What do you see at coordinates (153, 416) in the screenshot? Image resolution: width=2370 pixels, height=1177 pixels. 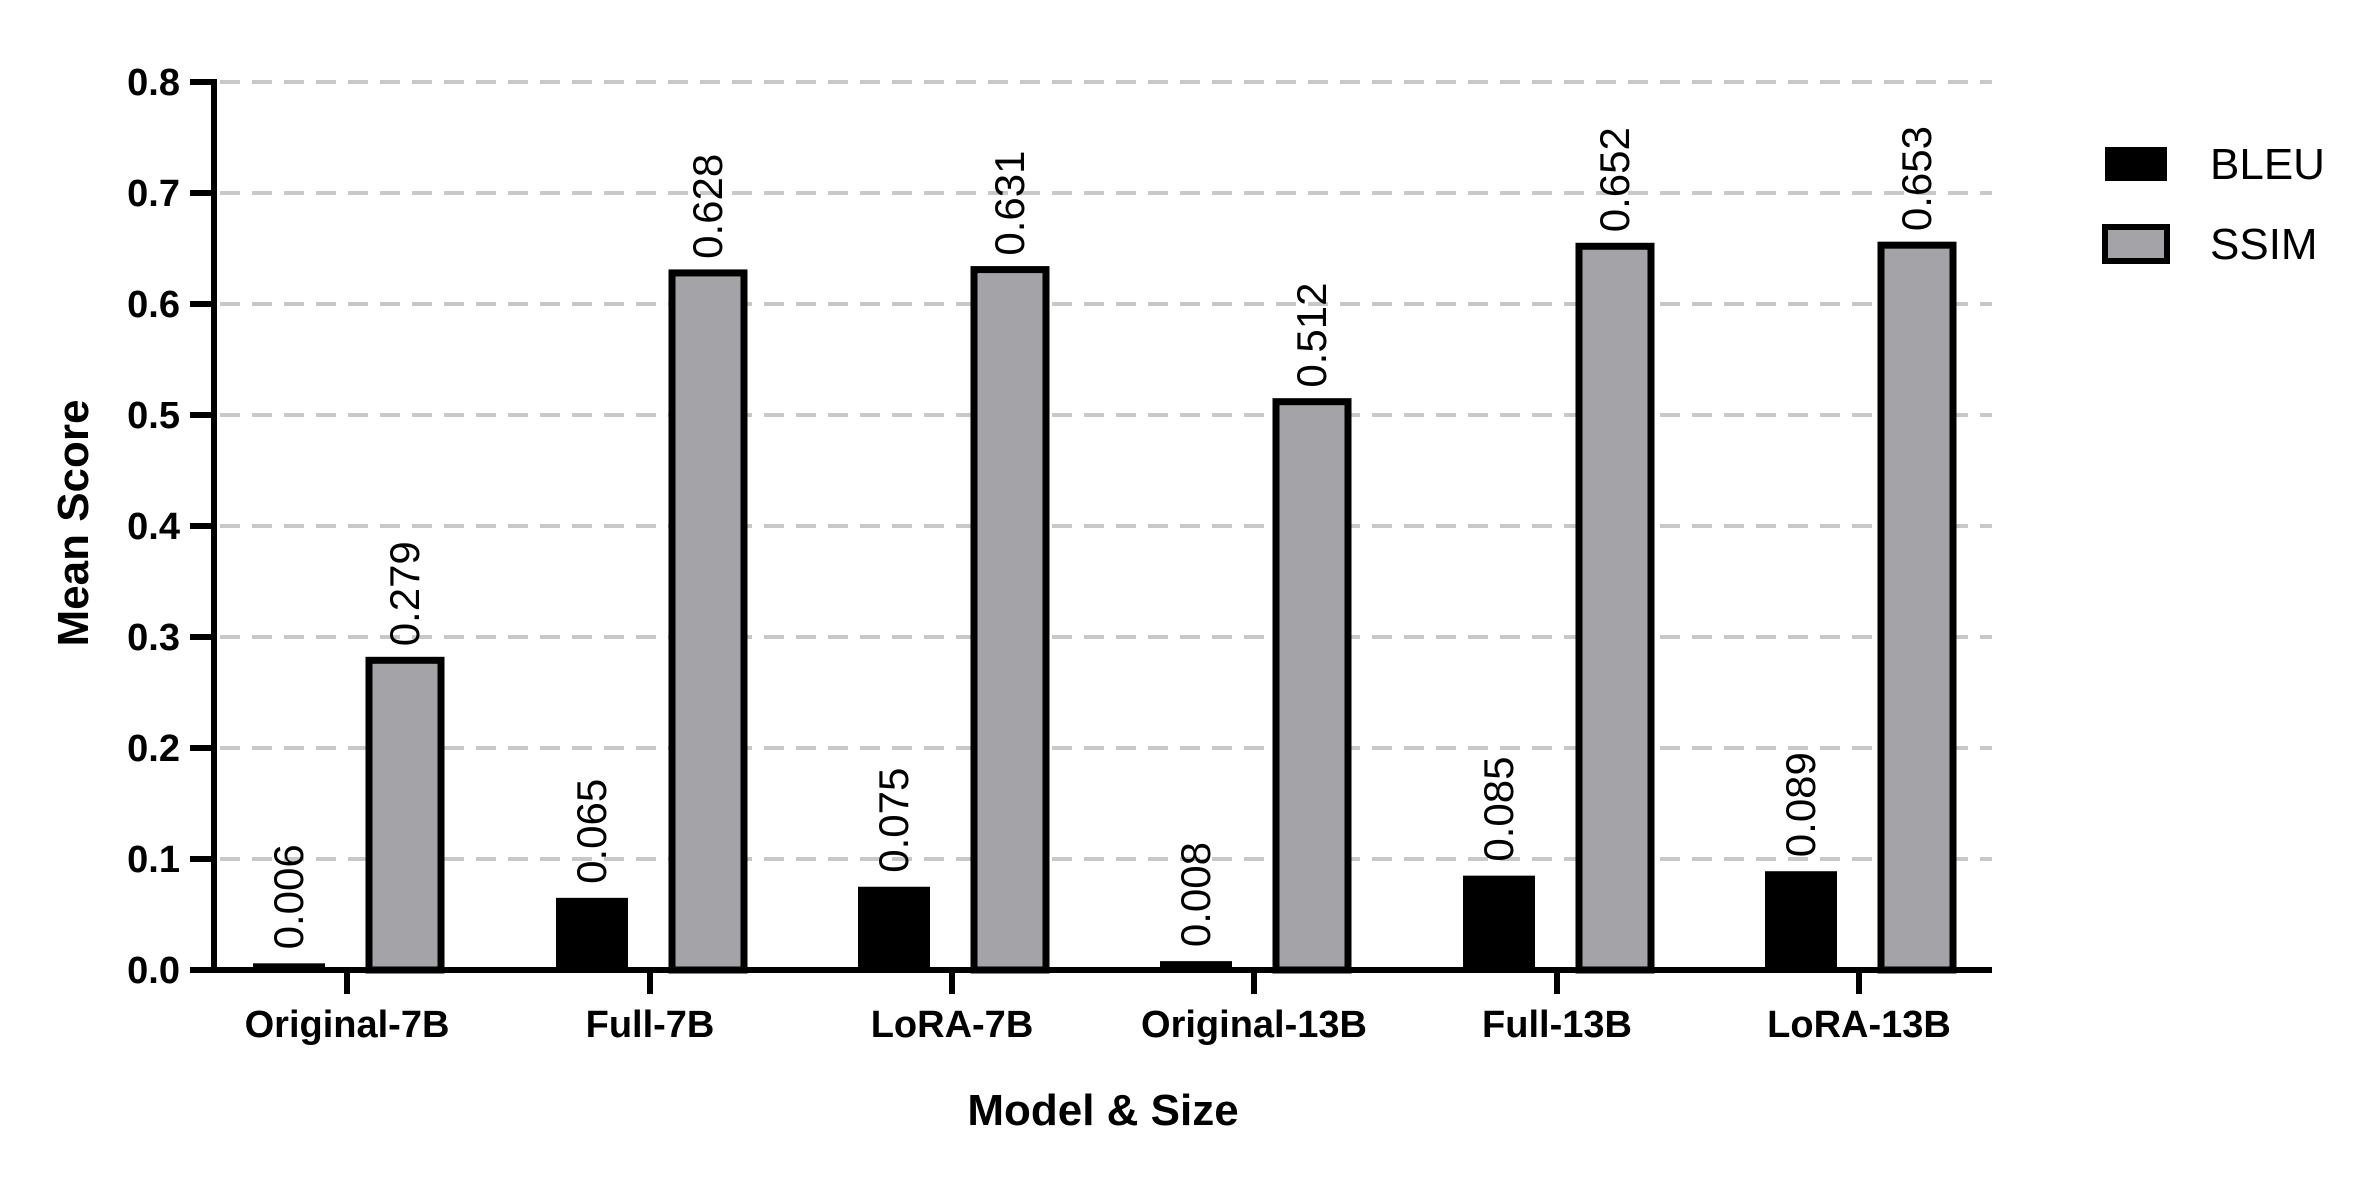 I see `y-tick-label: 0.5` at bounding box center [153, 416].